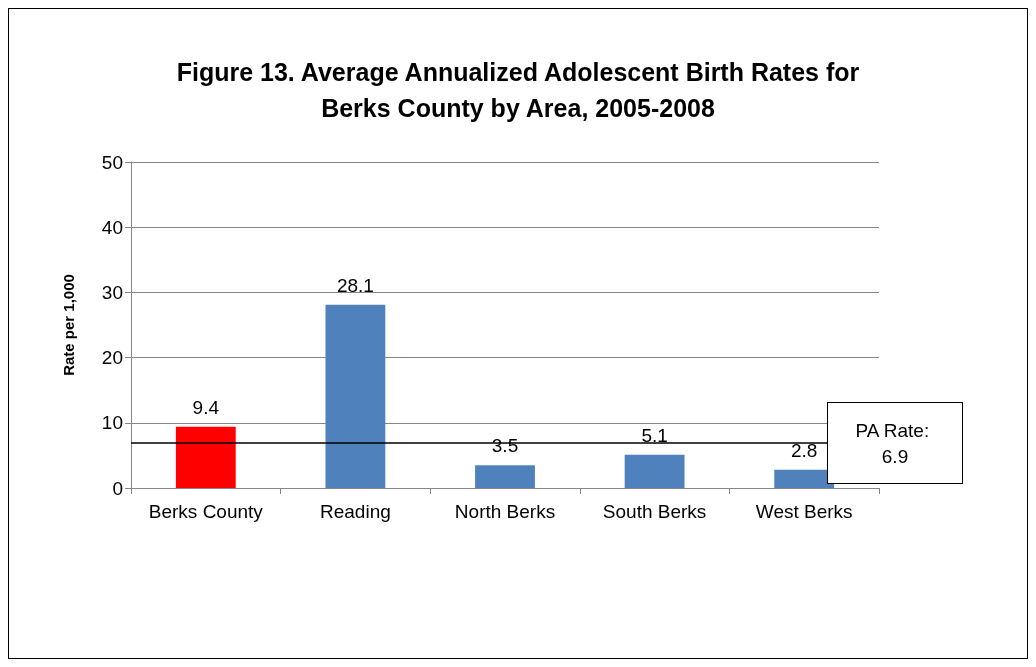 The width and height of the screenshot is (1036, 667). Describe the element at coordinates (505, 511) in the screenshot. I see `x-tick-label: North Berks` at that location.